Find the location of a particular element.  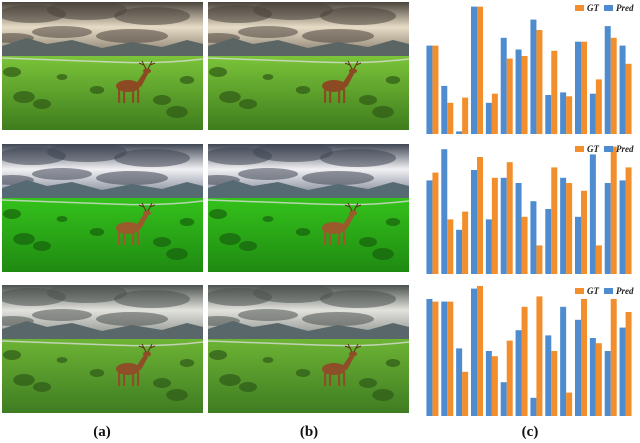

legend: GT Pred is located at coordinates (604, 8).